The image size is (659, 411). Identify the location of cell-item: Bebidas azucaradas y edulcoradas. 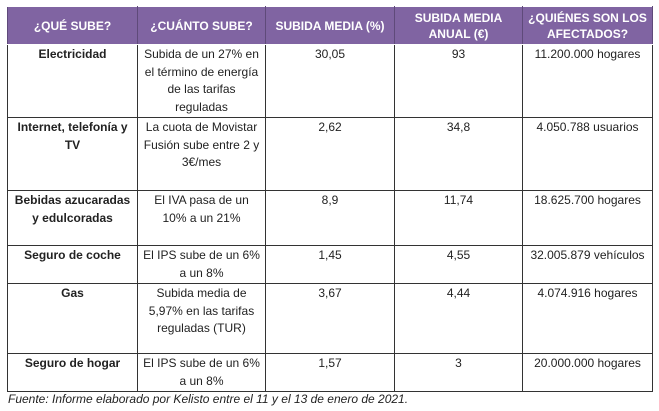
(72, 218).